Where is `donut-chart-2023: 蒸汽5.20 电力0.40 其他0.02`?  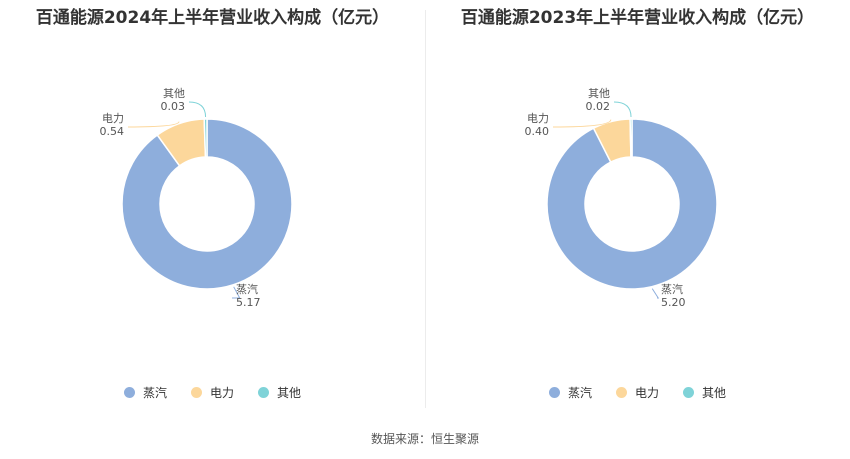
donut-chart-2023: 蒸汽5.20 电力0.40 其他0.02 is located at coordinates (621, 198).